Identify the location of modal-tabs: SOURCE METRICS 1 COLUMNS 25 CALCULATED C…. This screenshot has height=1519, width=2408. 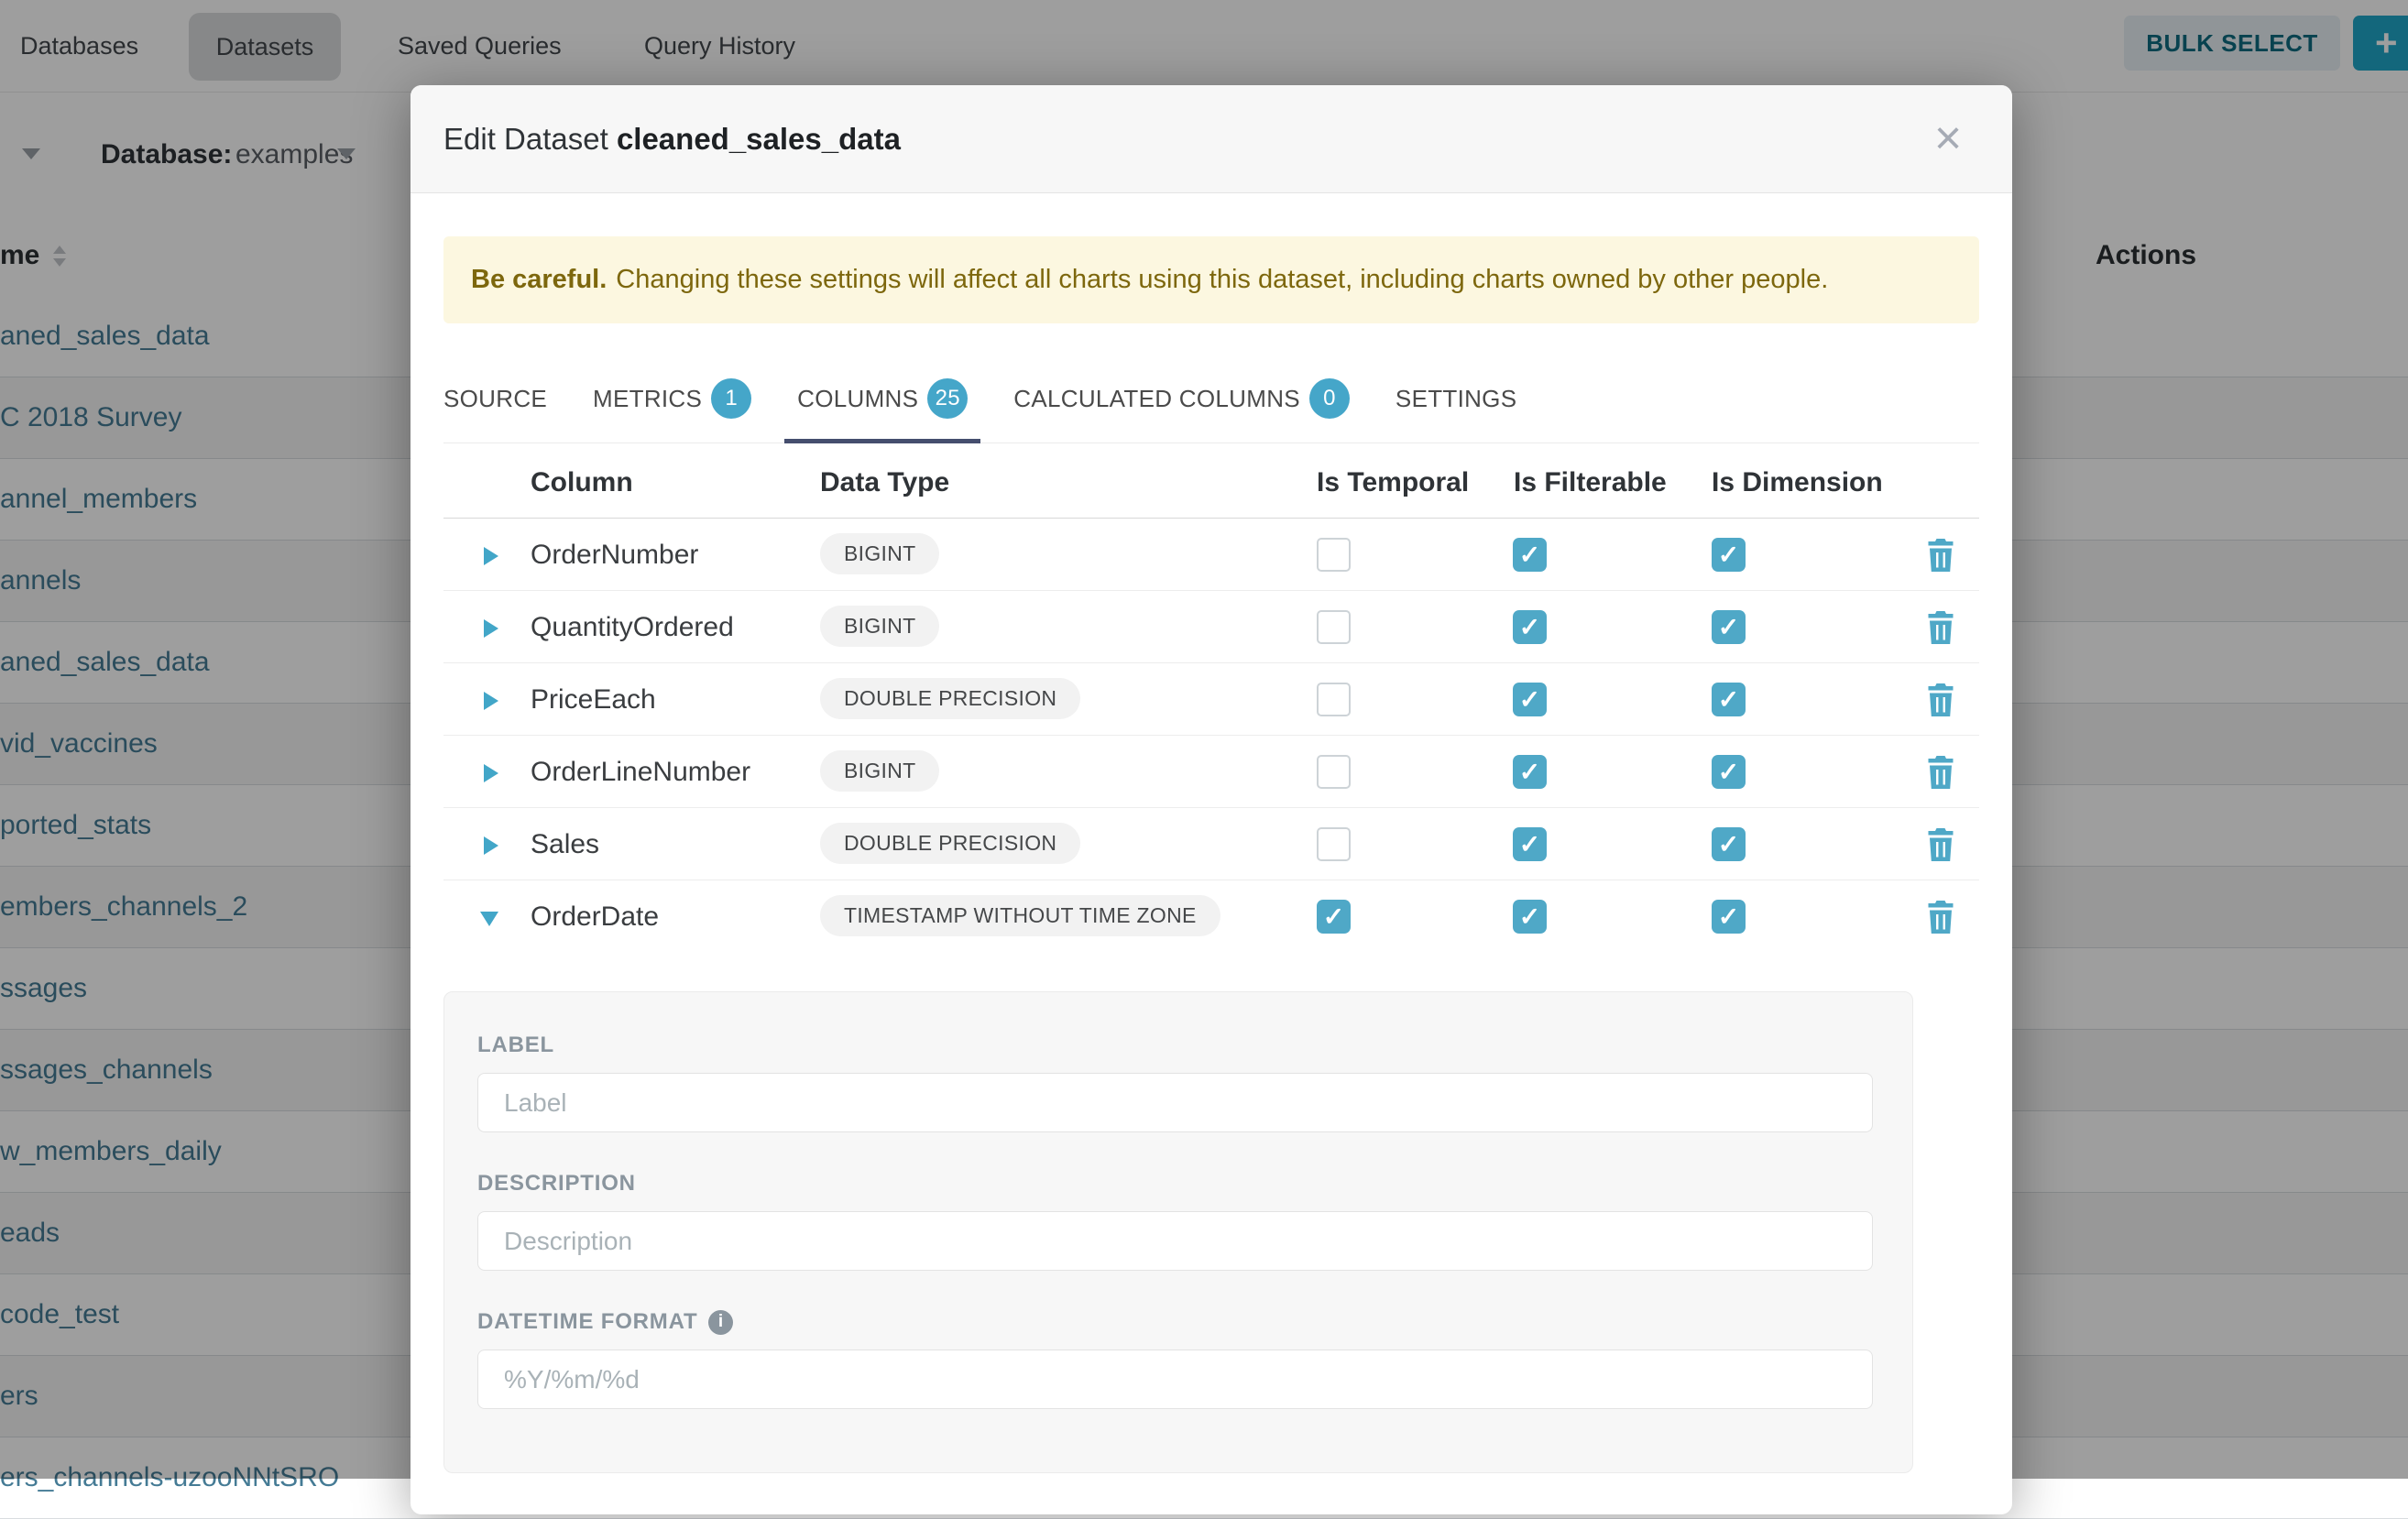
(1211, 400).